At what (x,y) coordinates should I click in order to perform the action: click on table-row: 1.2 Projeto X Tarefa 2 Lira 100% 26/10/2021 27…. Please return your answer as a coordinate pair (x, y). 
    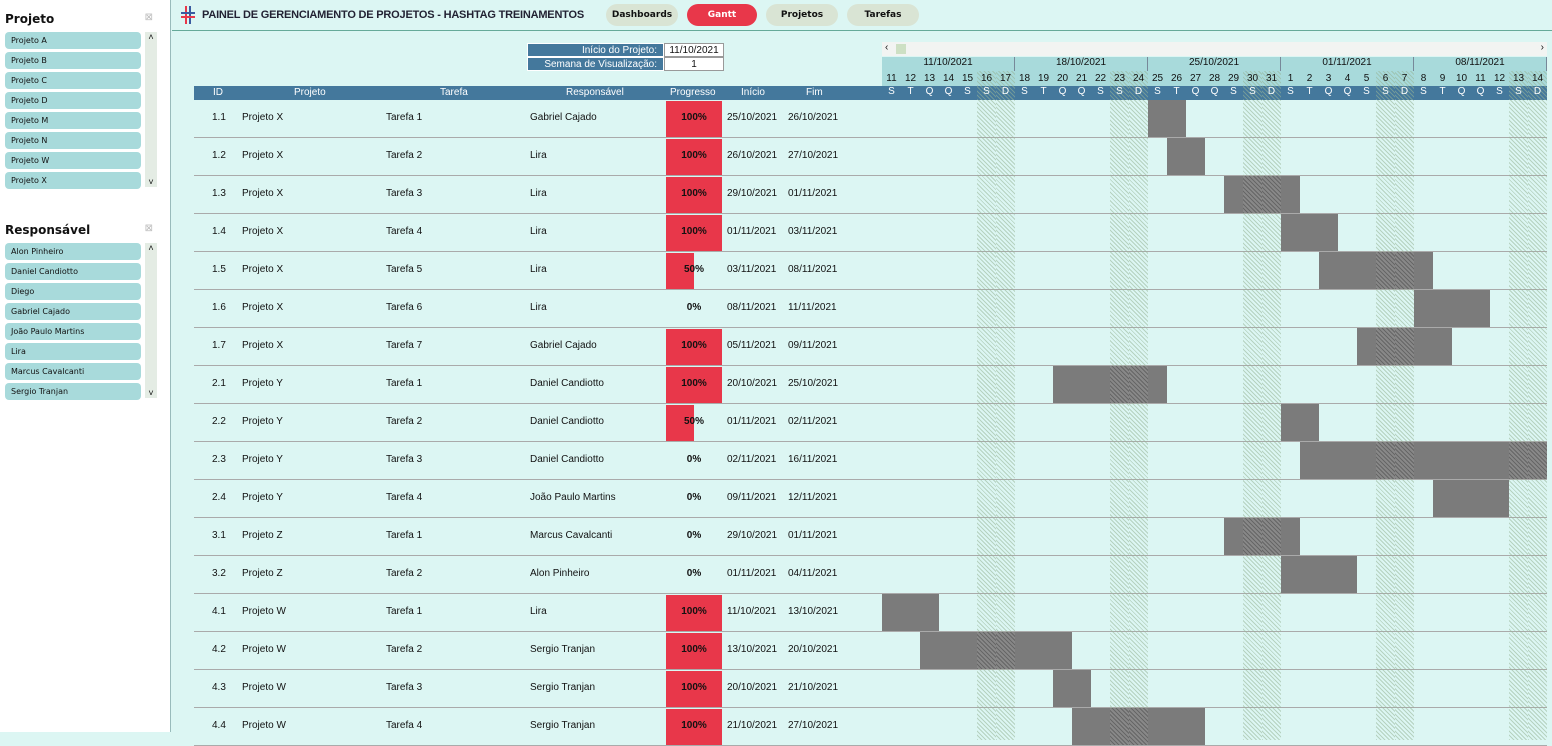
    Looking at the image, I should click on (870, 157).